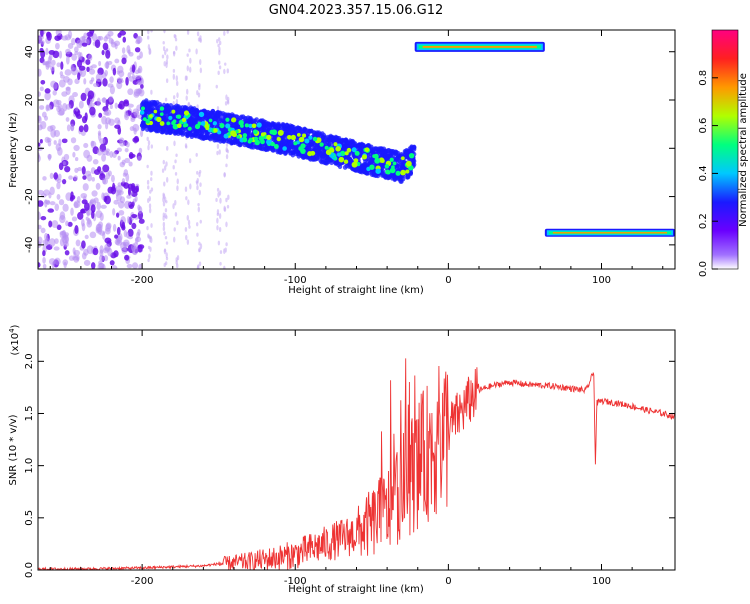 The image size is (750, 604). What do you see at coordinates (295, 280) in the screenshot?
I see `x-tick-label: -100` at bounding box center [295, 280].